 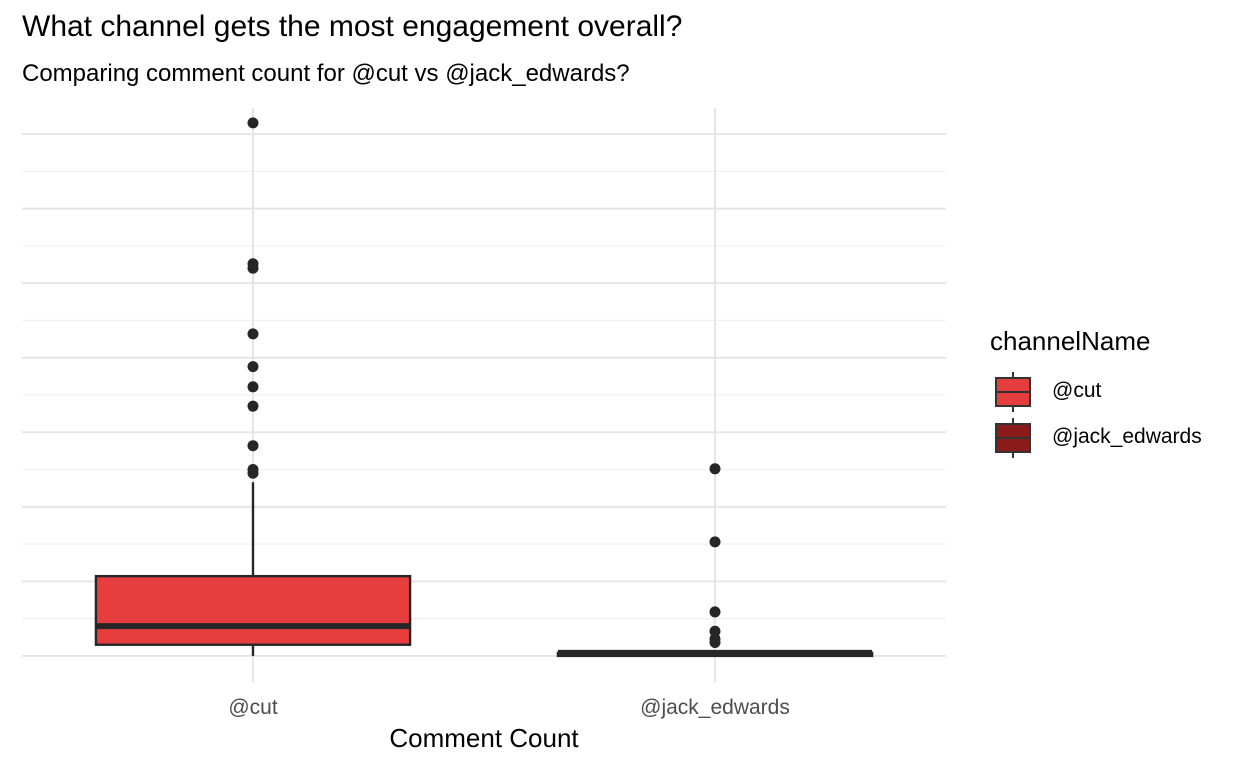 I want to click on box-cut, so click(x=253, y=610).